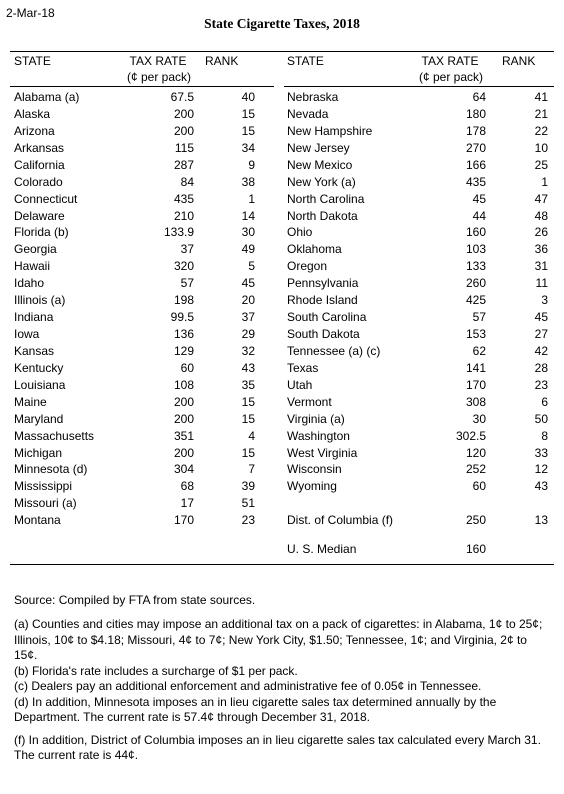 The height and width of the screenshot is (794, 564). Describe the element at coordinates (35, 249) in the screenshot. I see `state-name: Georgia` at that location.